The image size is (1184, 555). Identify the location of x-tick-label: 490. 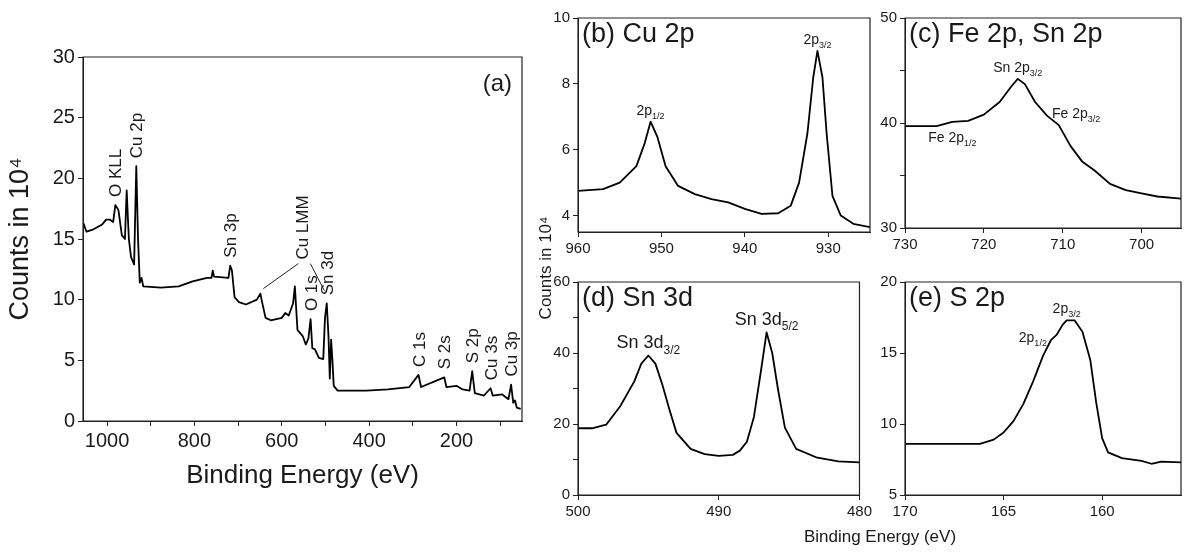
(719, 511).